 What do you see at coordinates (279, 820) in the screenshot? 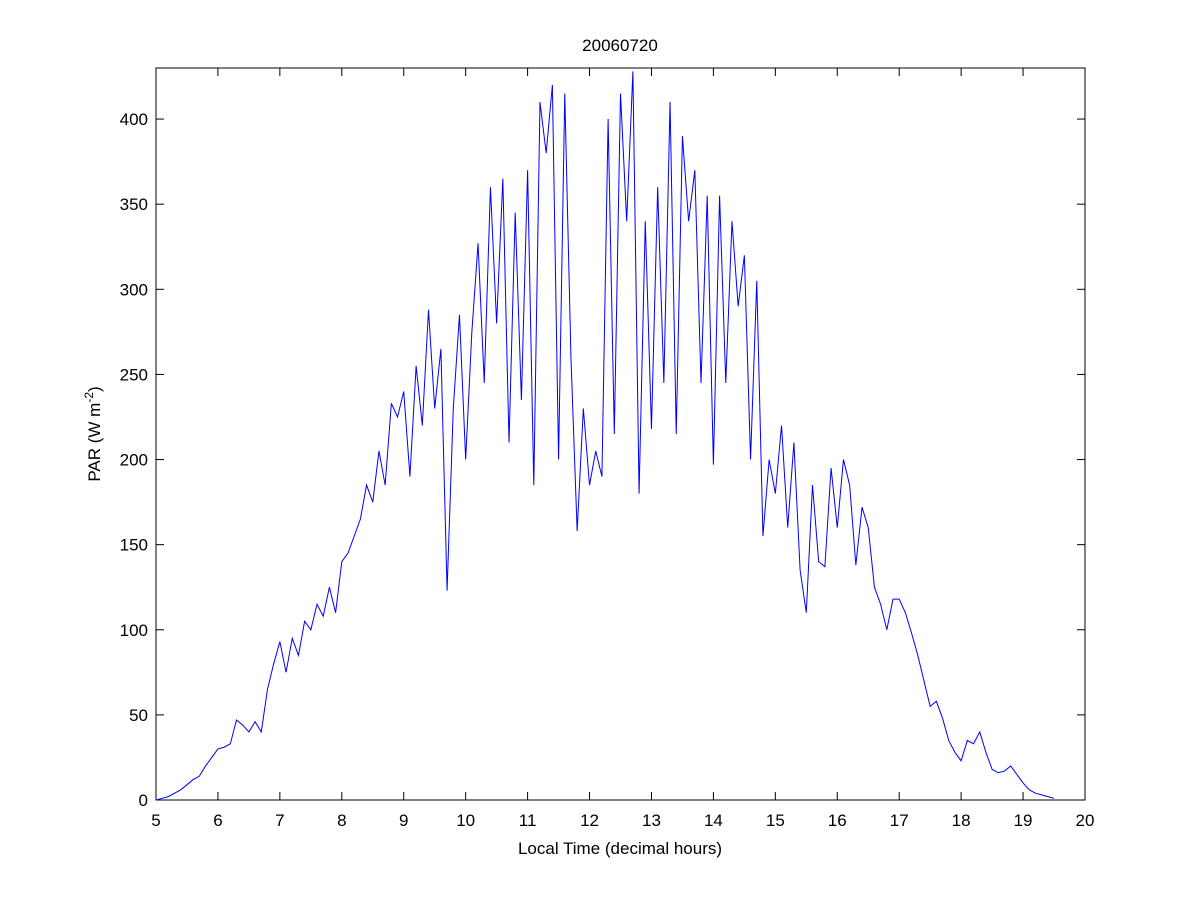
I see `x-tick-label: 7` at bounding box center [279, 820].